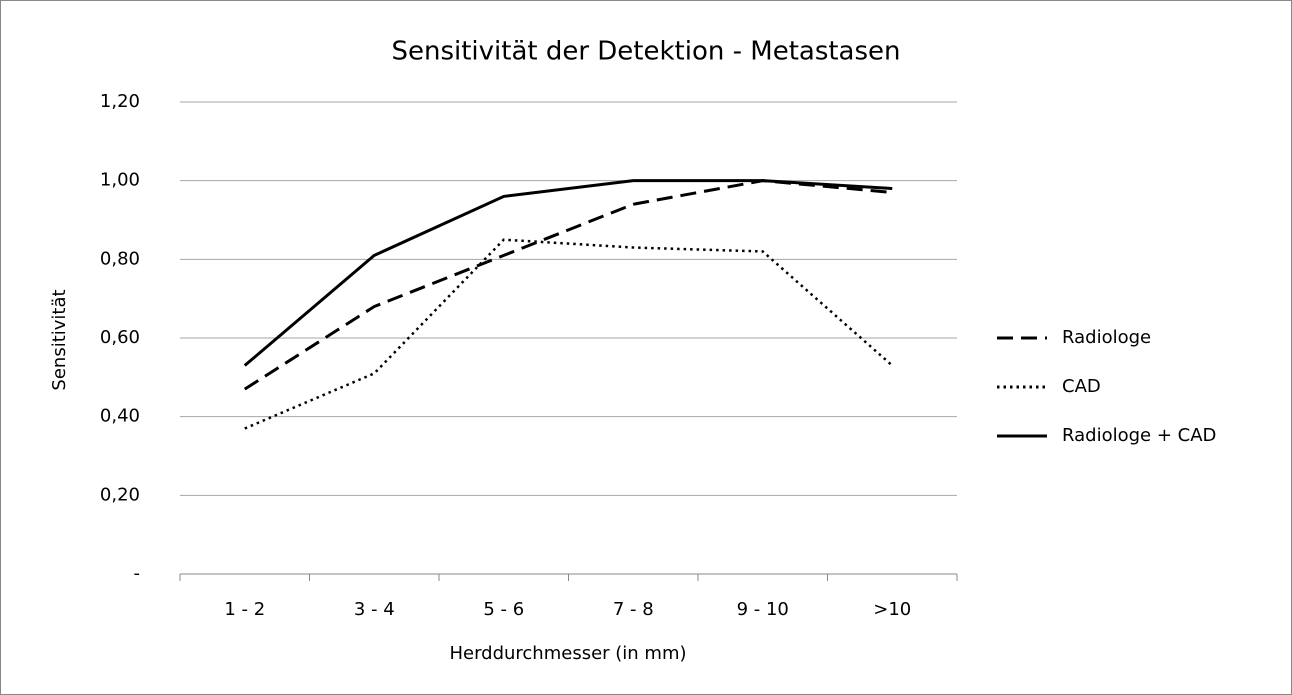  What do you see at coordinates (137, 573) in the screenshot?
I see `y-tick-label: -` at bounding box center [137, 573].